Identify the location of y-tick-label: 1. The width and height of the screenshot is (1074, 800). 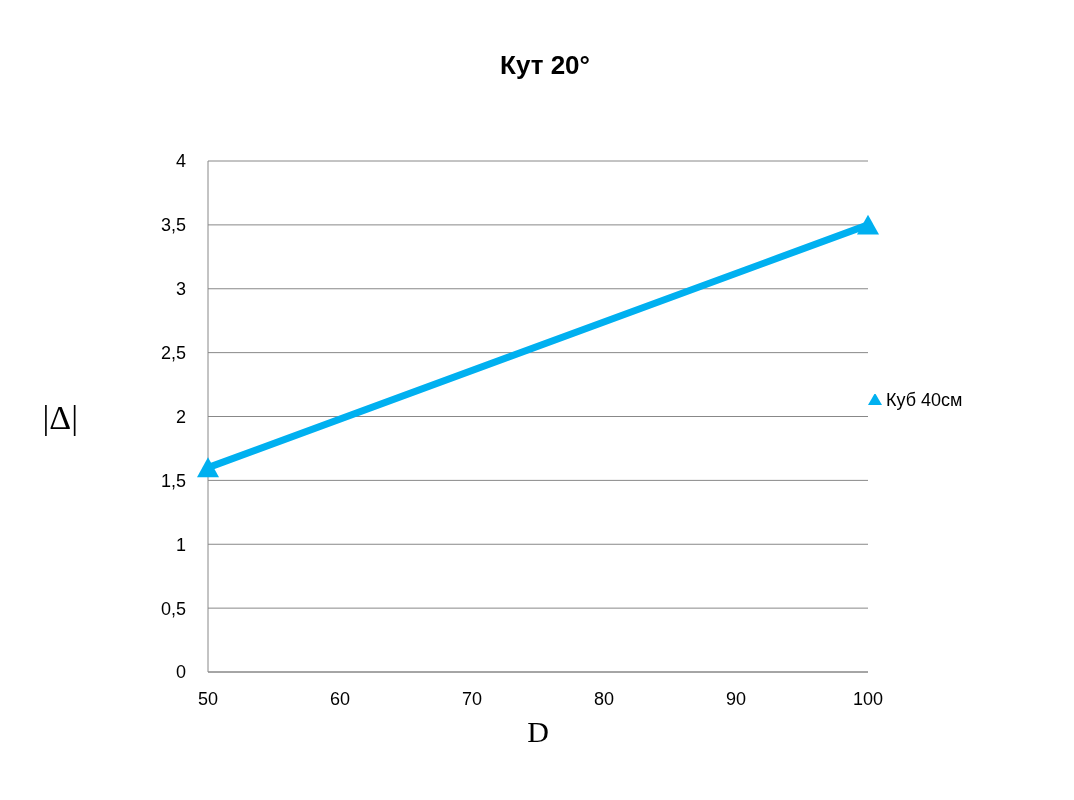
(180, 544).